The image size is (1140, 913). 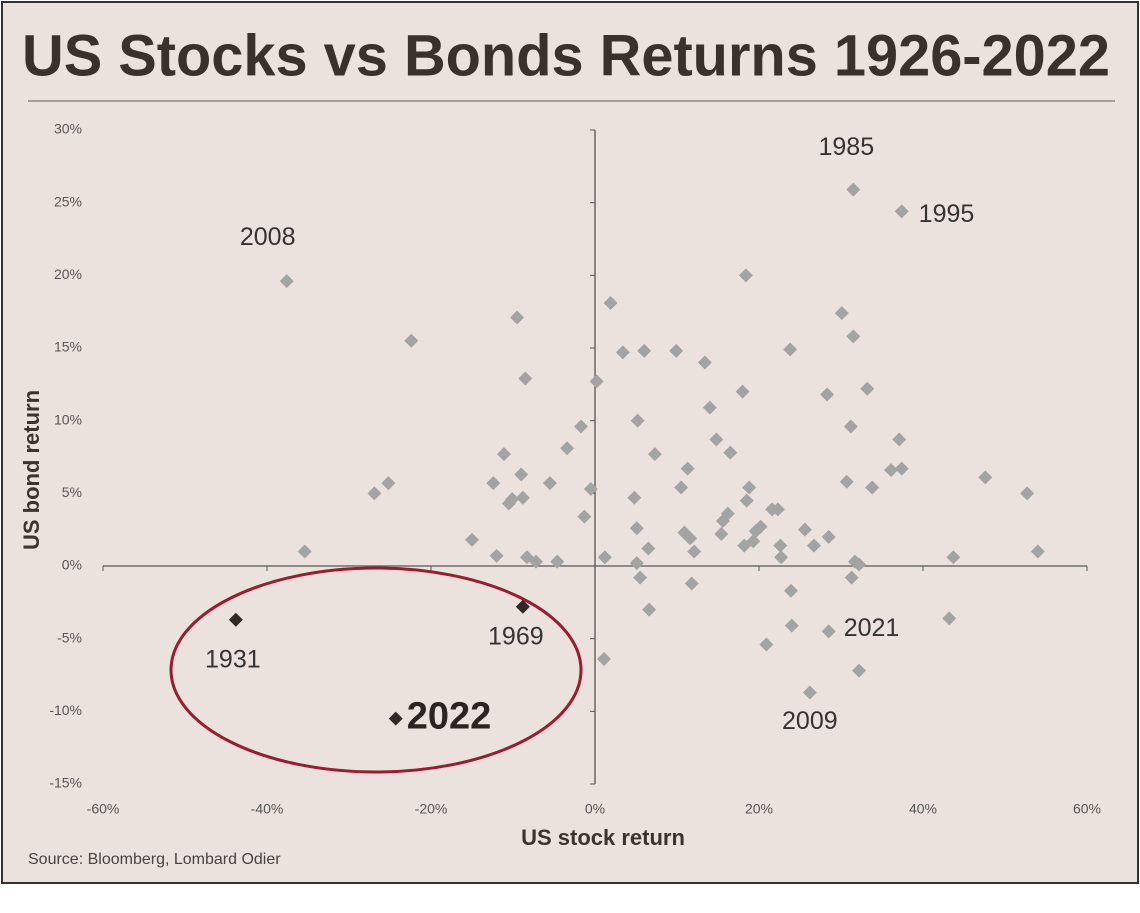 I want to click on x-tick-label: 0%, so click(x=595, y=809).